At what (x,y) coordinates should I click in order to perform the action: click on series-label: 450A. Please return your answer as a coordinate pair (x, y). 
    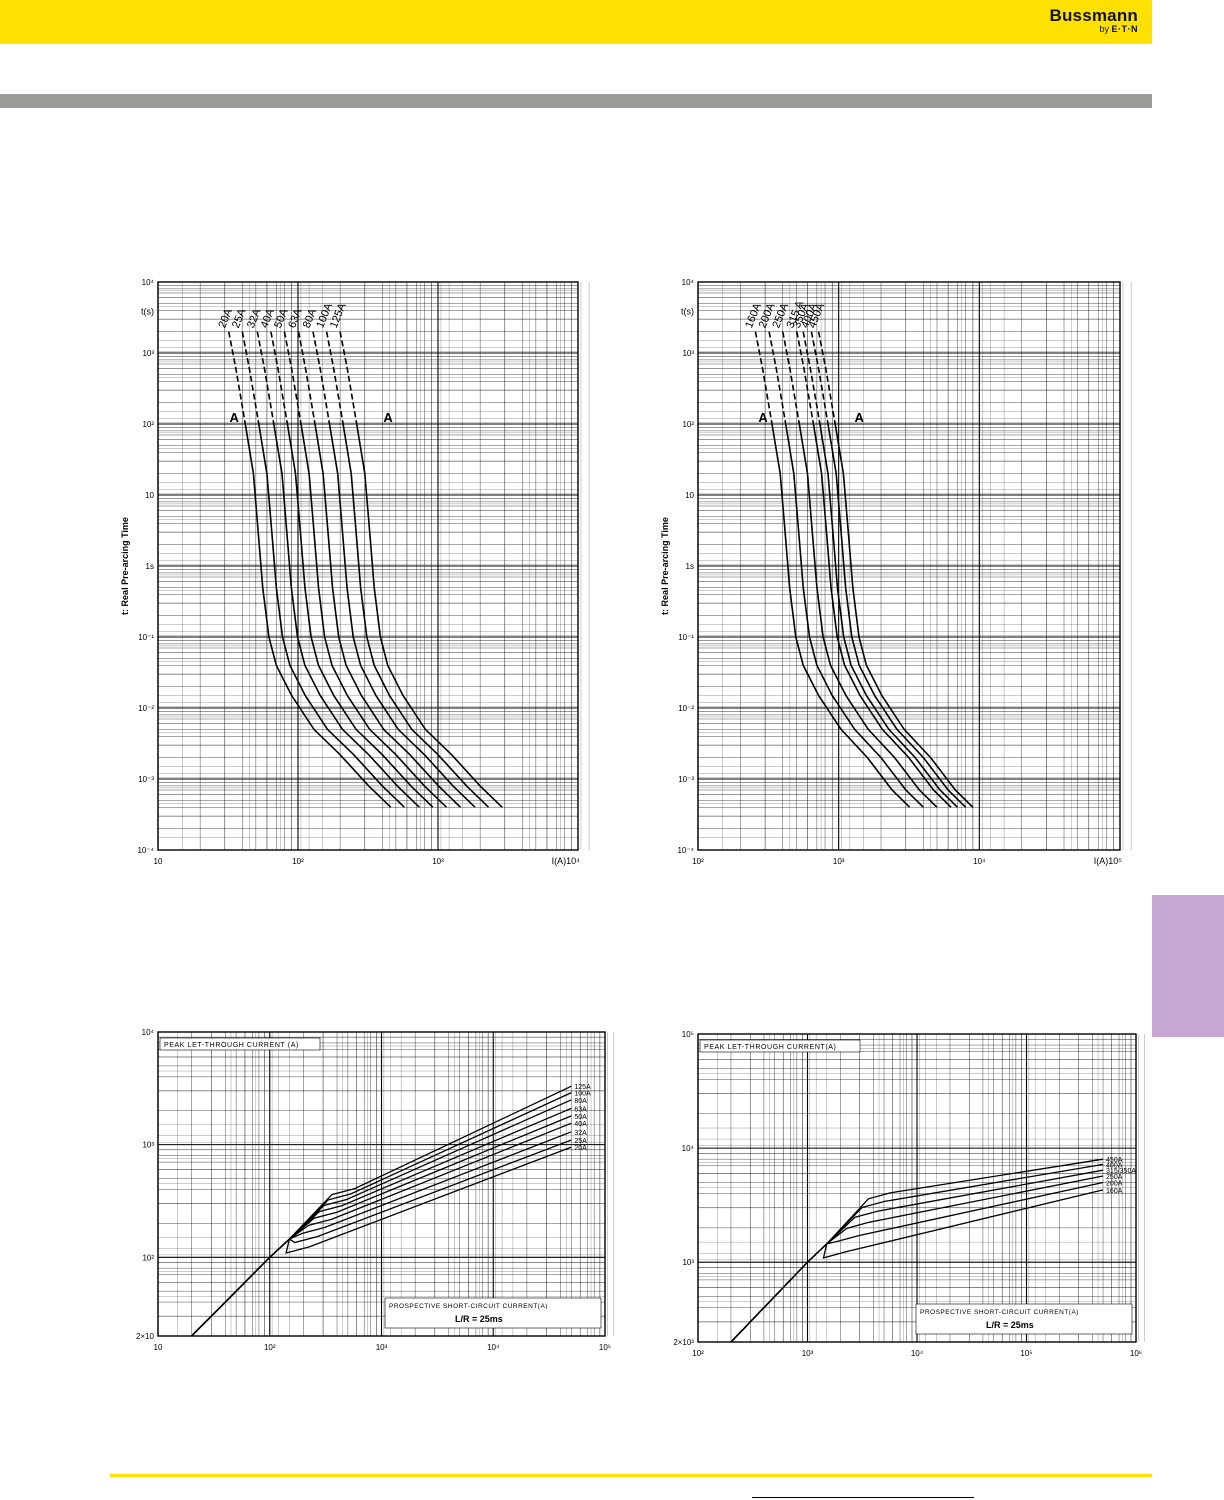
    Looking at the image, I should click on (1114, 1160).